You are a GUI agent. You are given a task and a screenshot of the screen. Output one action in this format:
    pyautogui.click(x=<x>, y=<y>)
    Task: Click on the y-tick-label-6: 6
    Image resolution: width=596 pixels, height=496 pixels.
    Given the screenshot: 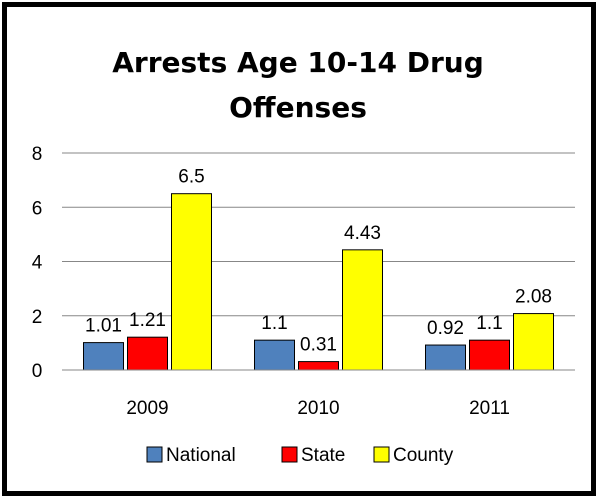 What is the action you would take?
    pyautogui.click(x=37, y=208)
    